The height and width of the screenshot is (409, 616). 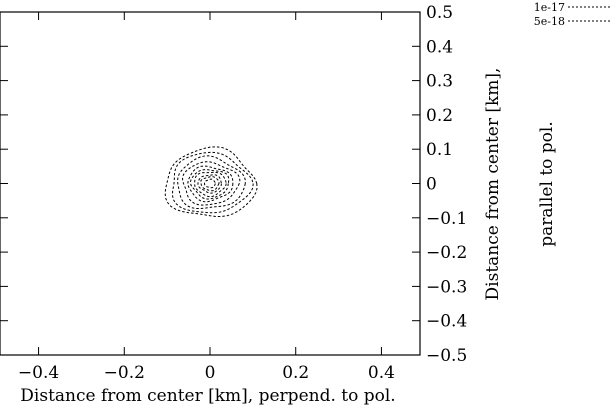 I want to click on y-tick-label: 0.3, so click(x=439, y=82).